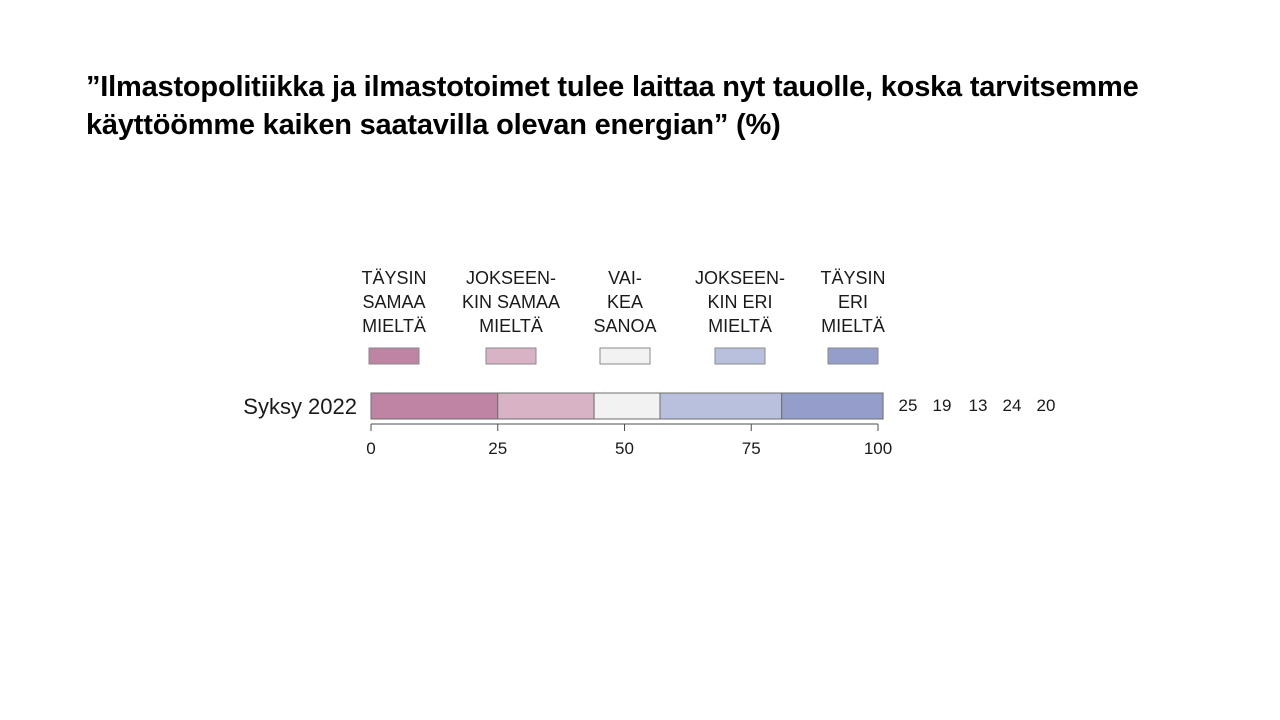 The height and width of the screenshot is (720, 1280). I want to click on value-label-2: 19, so click(942, 405).